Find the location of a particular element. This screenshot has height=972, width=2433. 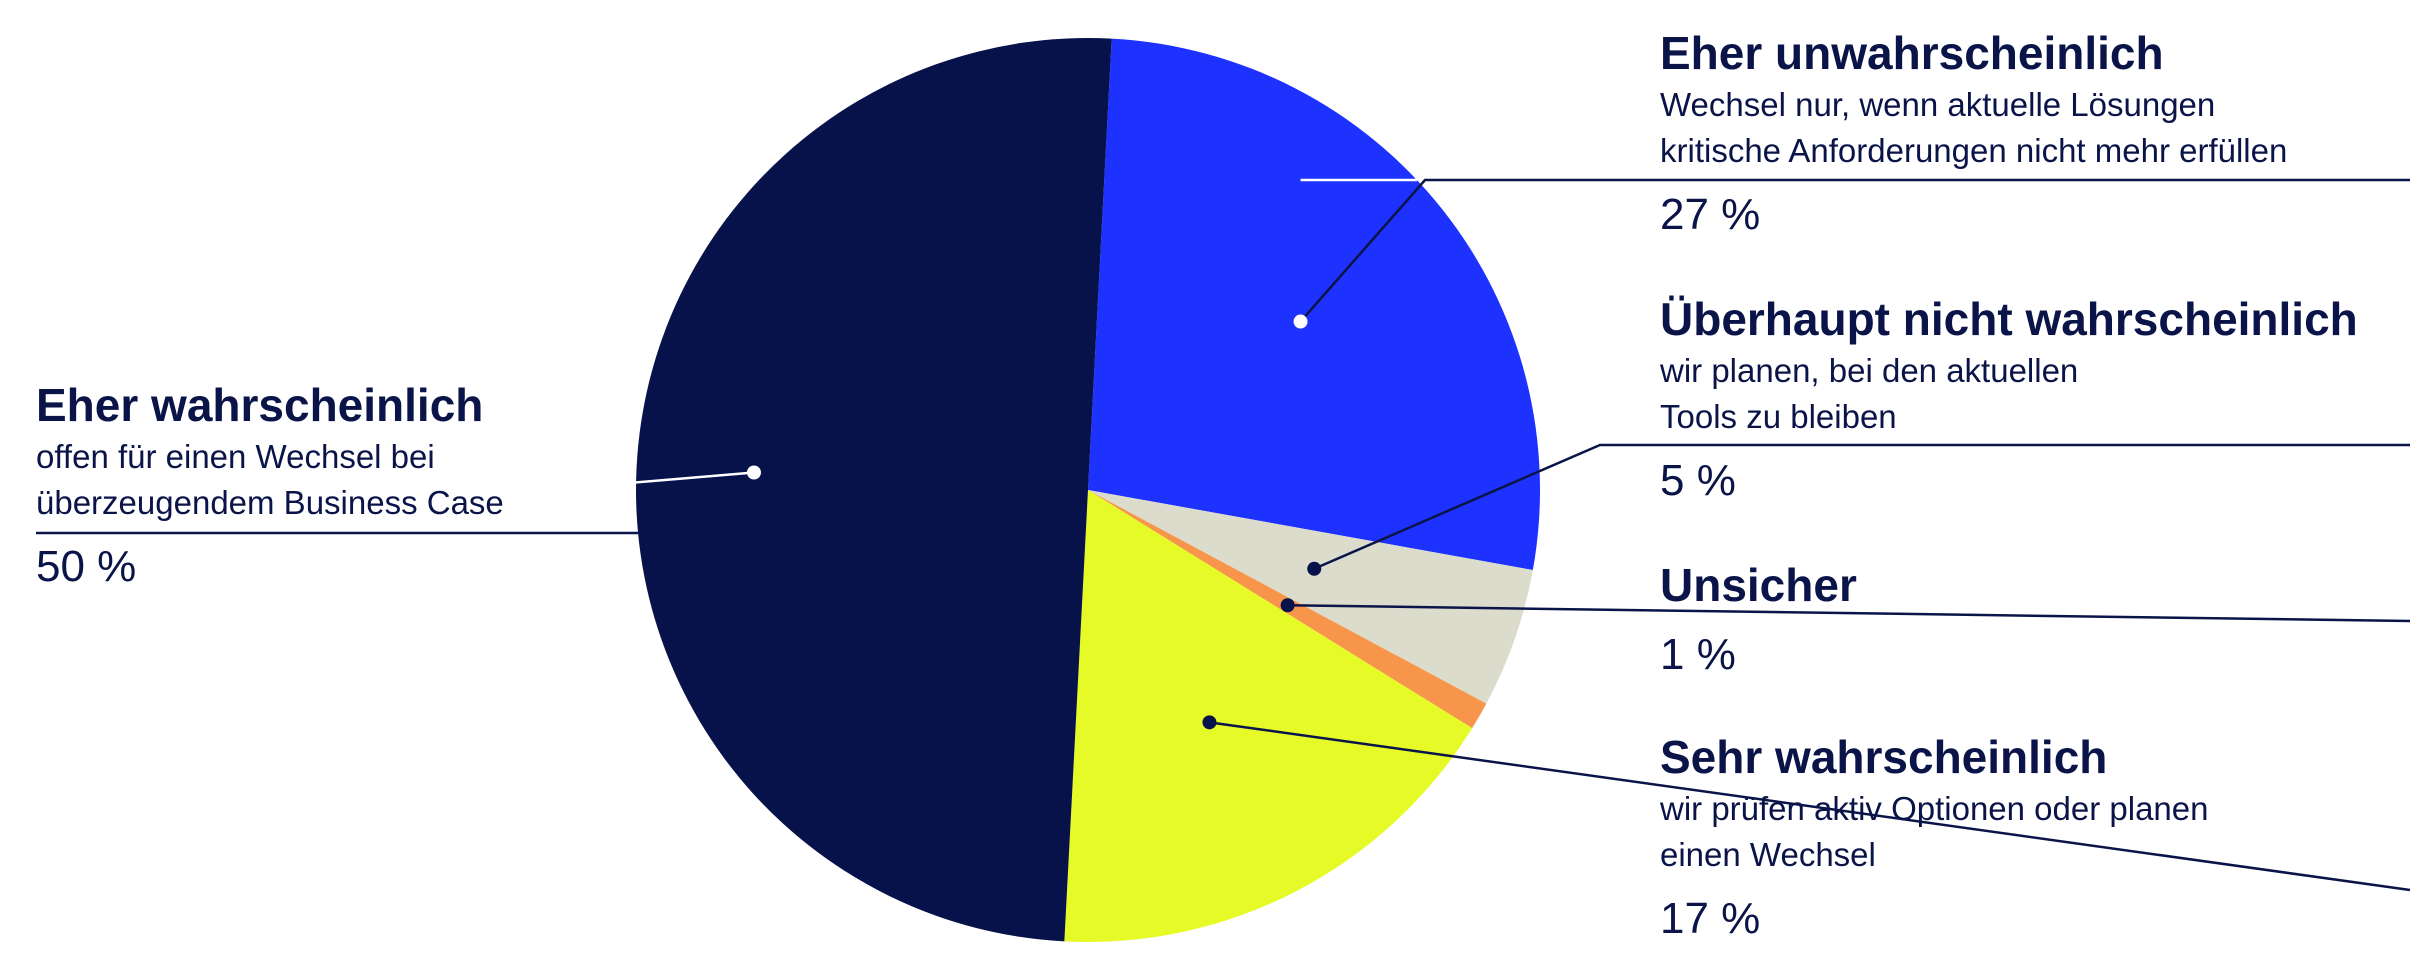

slice-description-line: wir prüfen aktiv Optionen oder planen is located at coordinates (1934, 808).